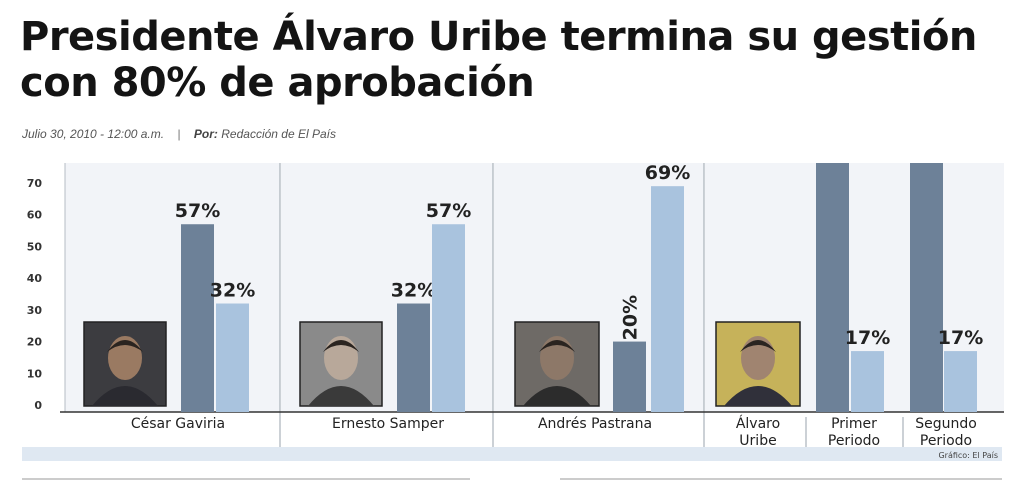 This screenshot has height=487, width=1016. I want to click on bottom-band, so click(512, 454).